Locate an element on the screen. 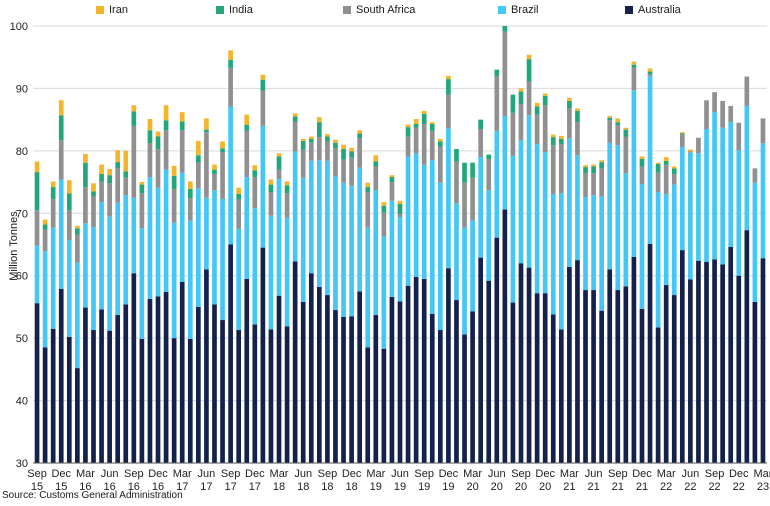 This screenshot has width=770, height=506. y-tick-label: 70 is located at coordinates (22, 214).